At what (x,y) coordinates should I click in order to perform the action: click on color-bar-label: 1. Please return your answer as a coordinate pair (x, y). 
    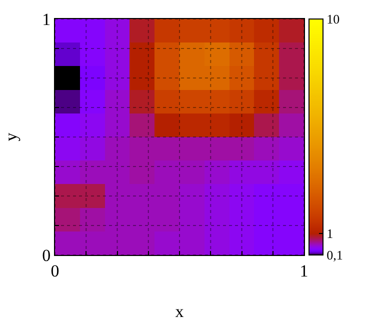
    Looking at the image, I should click on (330, 234).